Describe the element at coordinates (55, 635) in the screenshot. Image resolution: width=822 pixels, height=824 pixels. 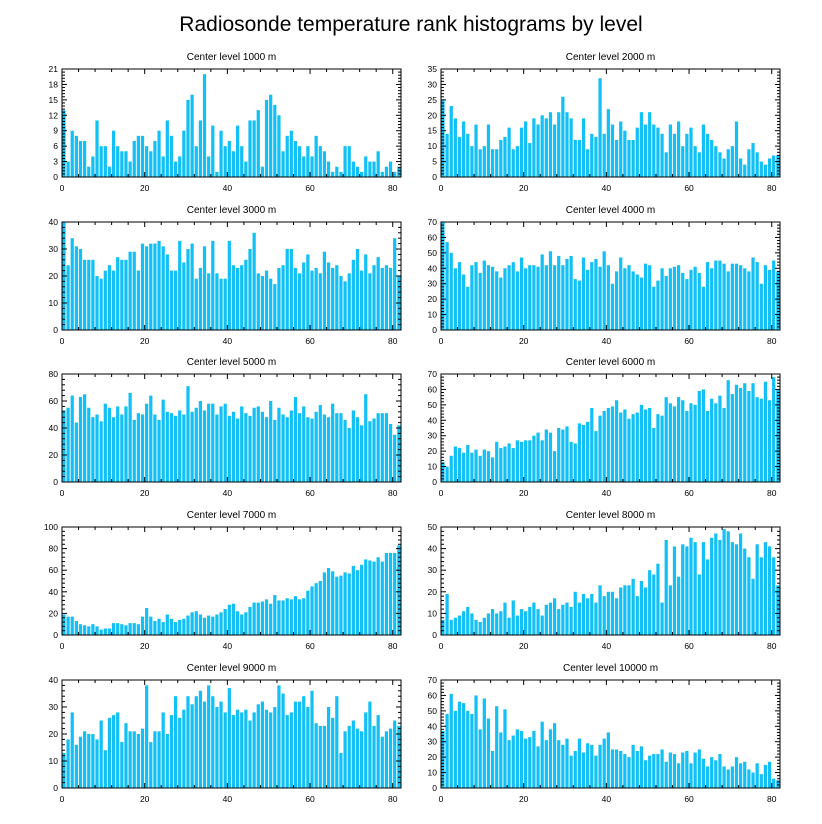
I see `y-tick-label: 0` at that location.